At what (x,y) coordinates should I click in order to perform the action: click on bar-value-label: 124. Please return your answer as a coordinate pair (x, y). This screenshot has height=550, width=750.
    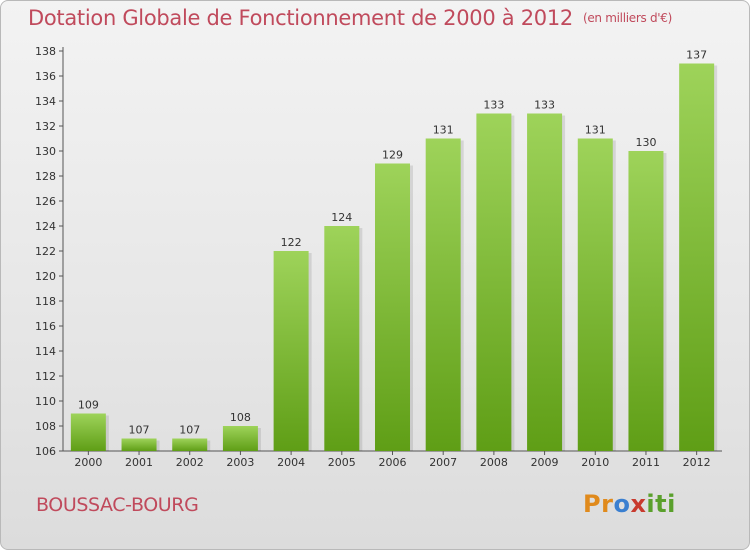
    Looking at the image, I should click on (341, 217).